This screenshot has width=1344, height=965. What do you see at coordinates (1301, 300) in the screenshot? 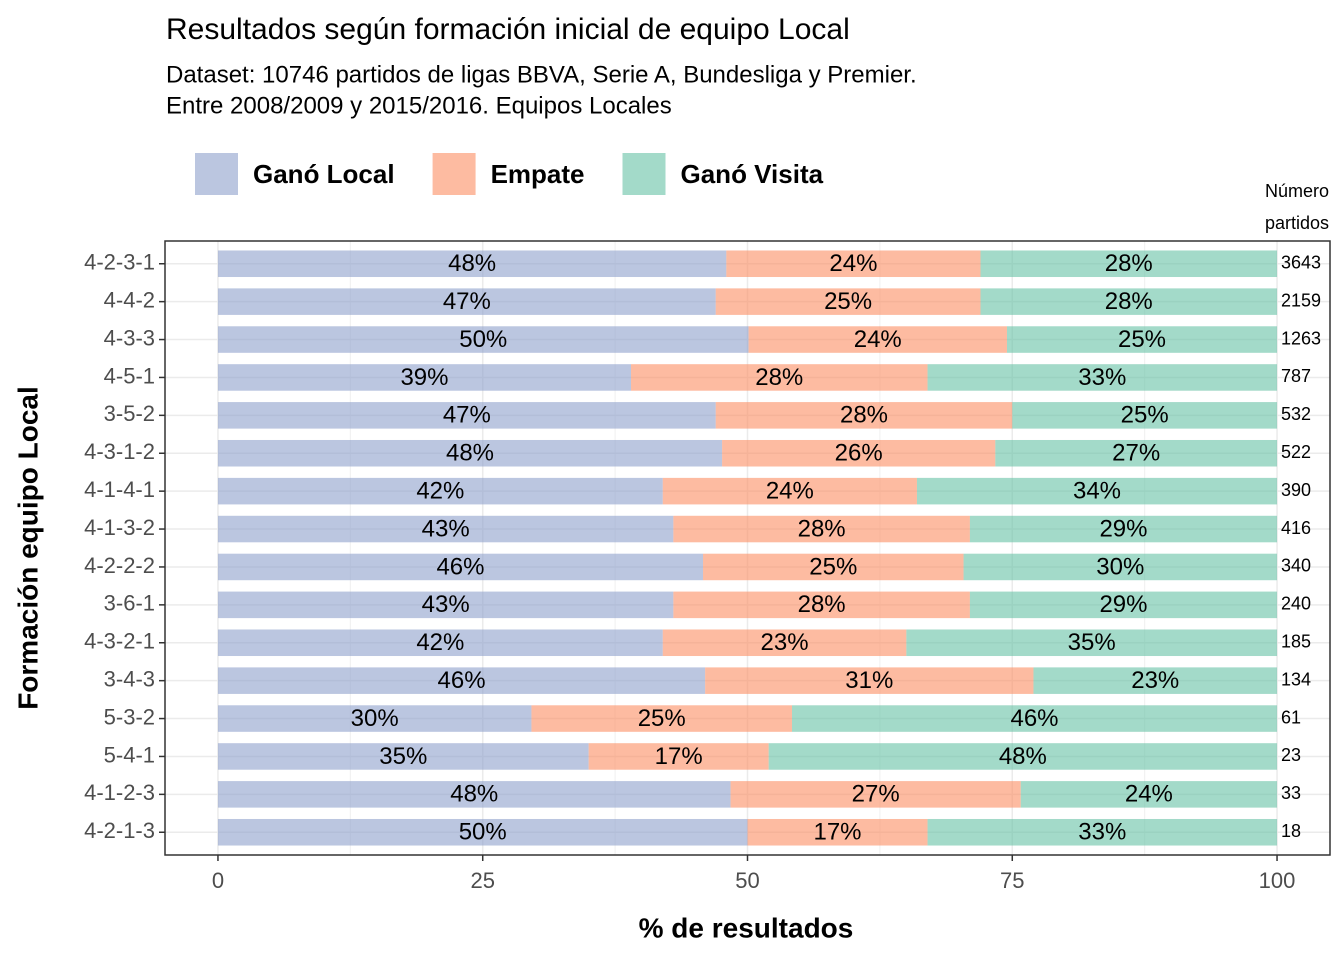
I see `count-label: 2159` at bounding box center [1301, 300].